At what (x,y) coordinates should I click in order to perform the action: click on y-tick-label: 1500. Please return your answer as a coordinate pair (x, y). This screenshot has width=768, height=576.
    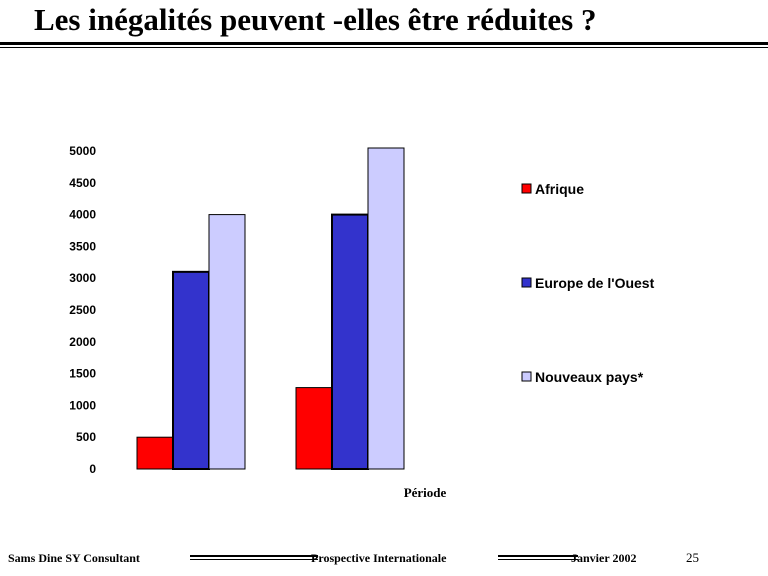
    Looking at the image, I should click on (82, 374).